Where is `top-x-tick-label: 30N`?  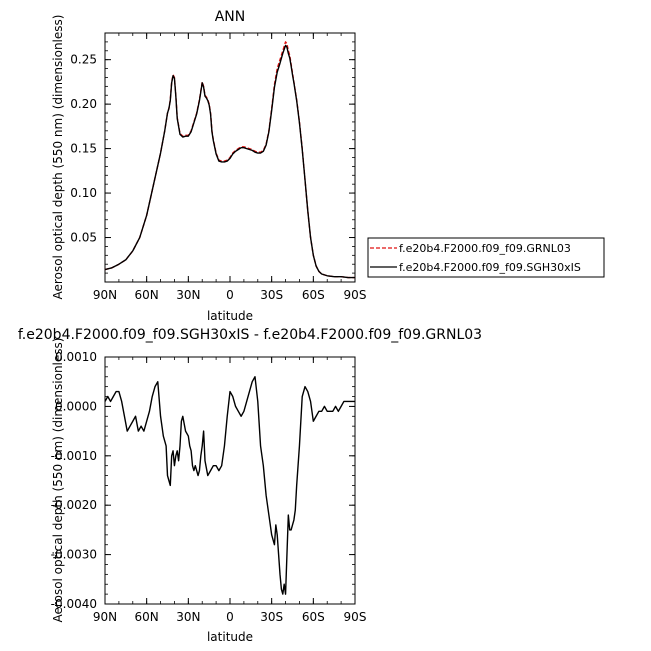 top-x-tick-label: 30N is located at coordinates (188, 295).